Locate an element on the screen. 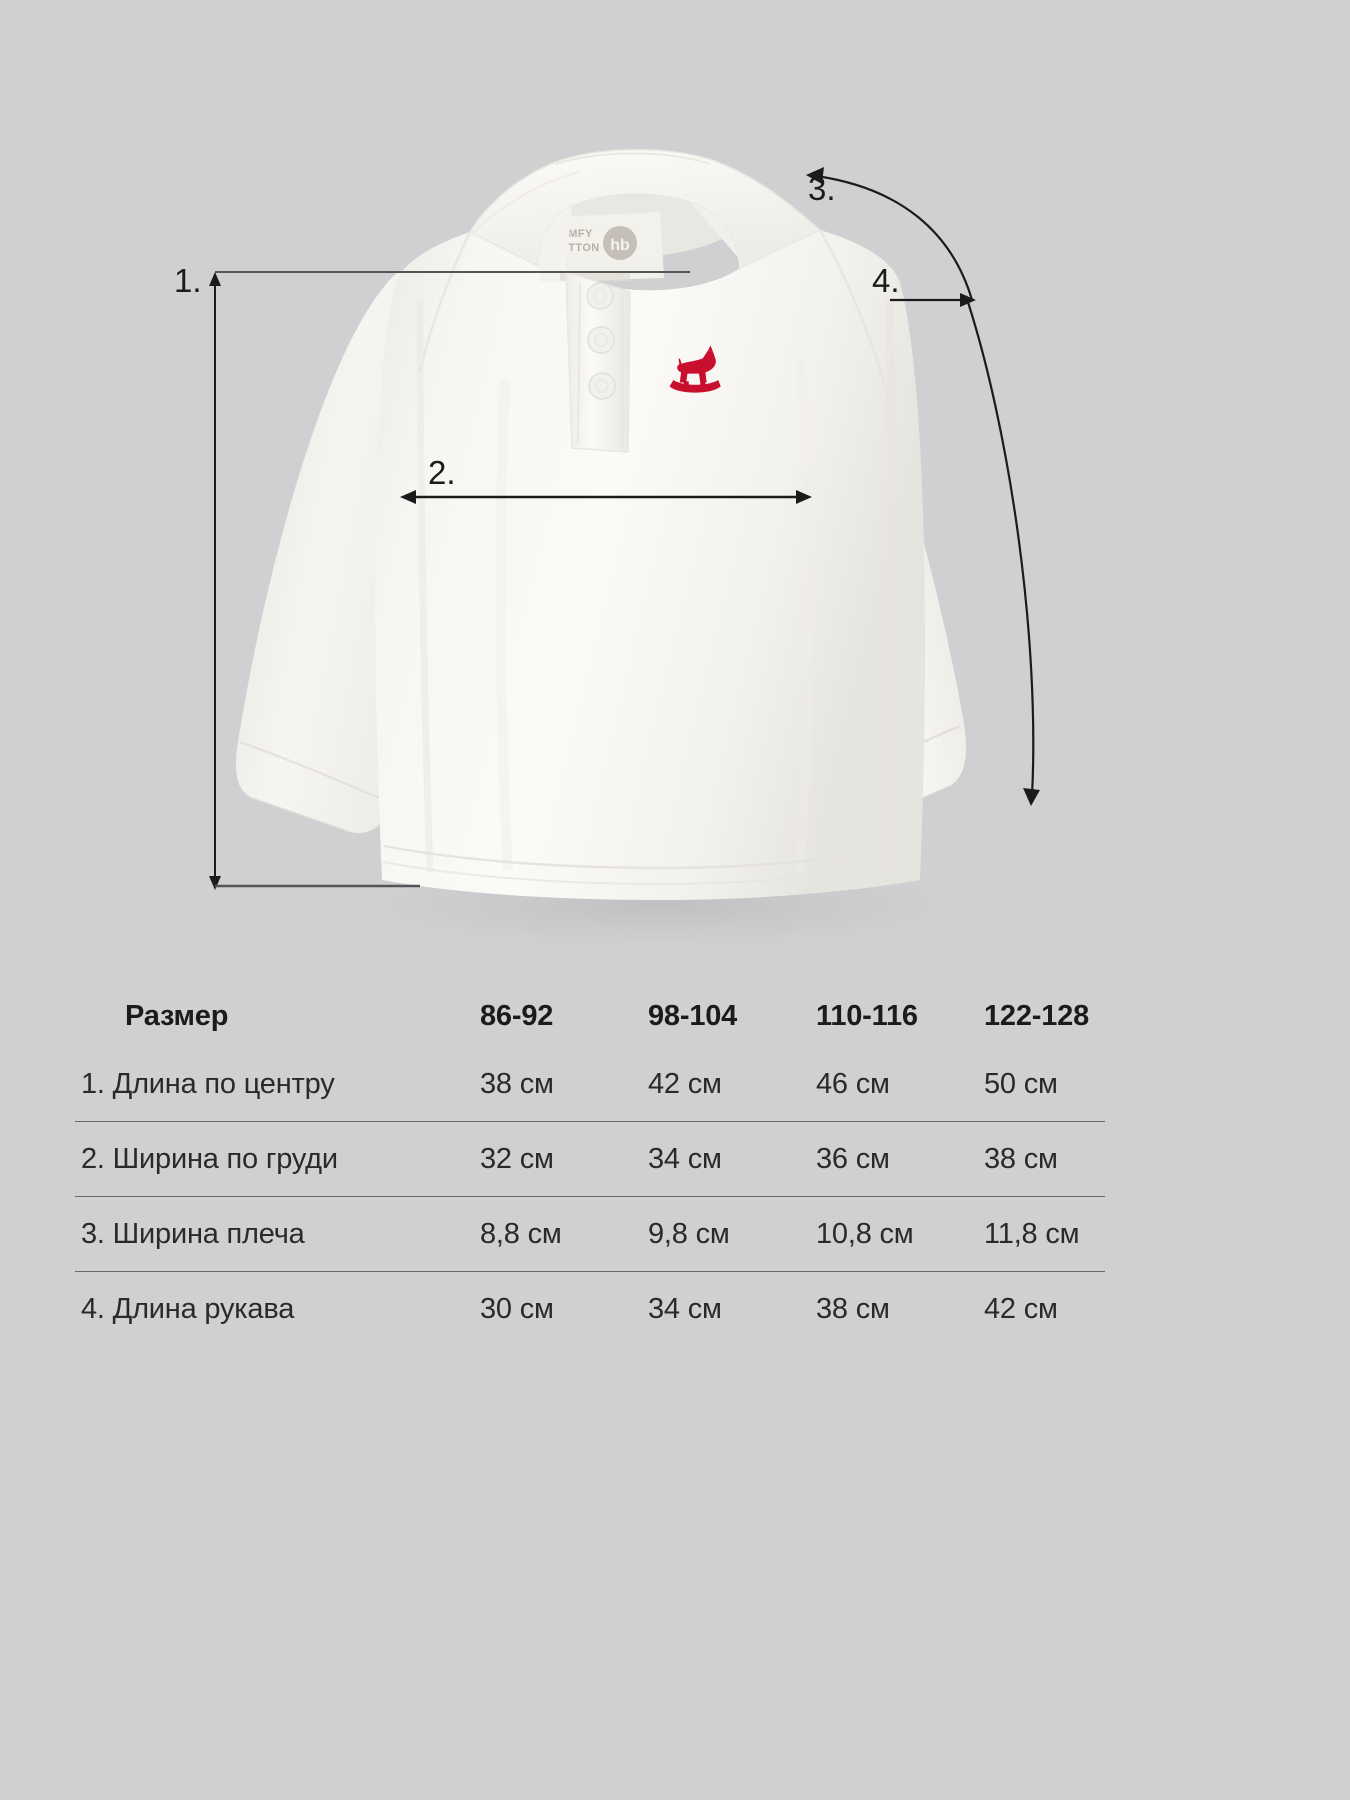  cell-sleeve-length-122-128: 42 см is located at coordinates (1044, 1308).